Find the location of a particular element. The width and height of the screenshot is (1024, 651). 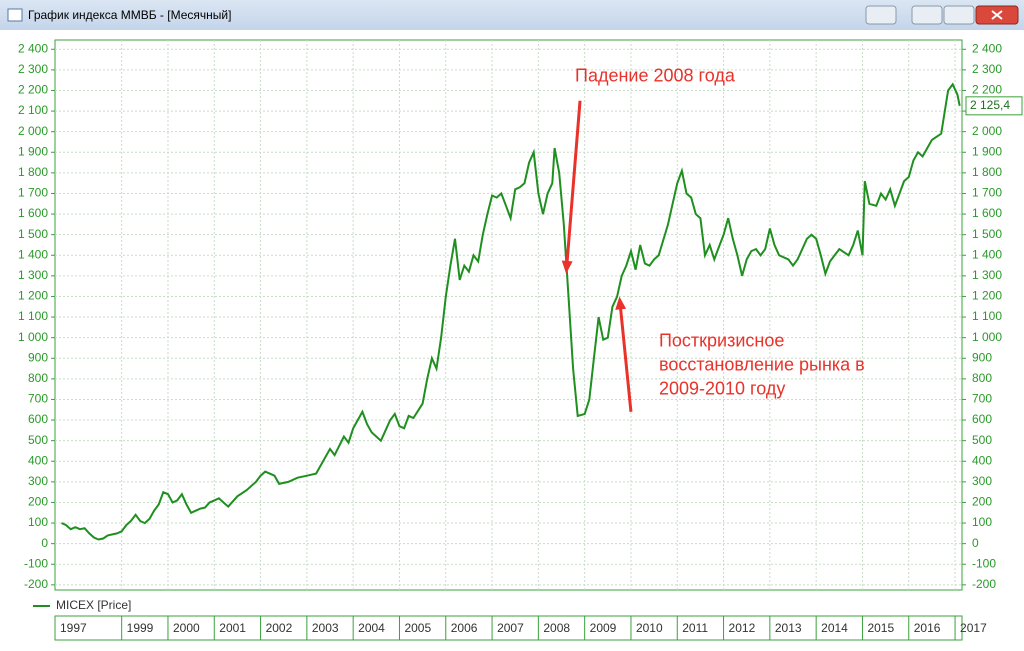

current-value-box is located at coordinates (994, 106).